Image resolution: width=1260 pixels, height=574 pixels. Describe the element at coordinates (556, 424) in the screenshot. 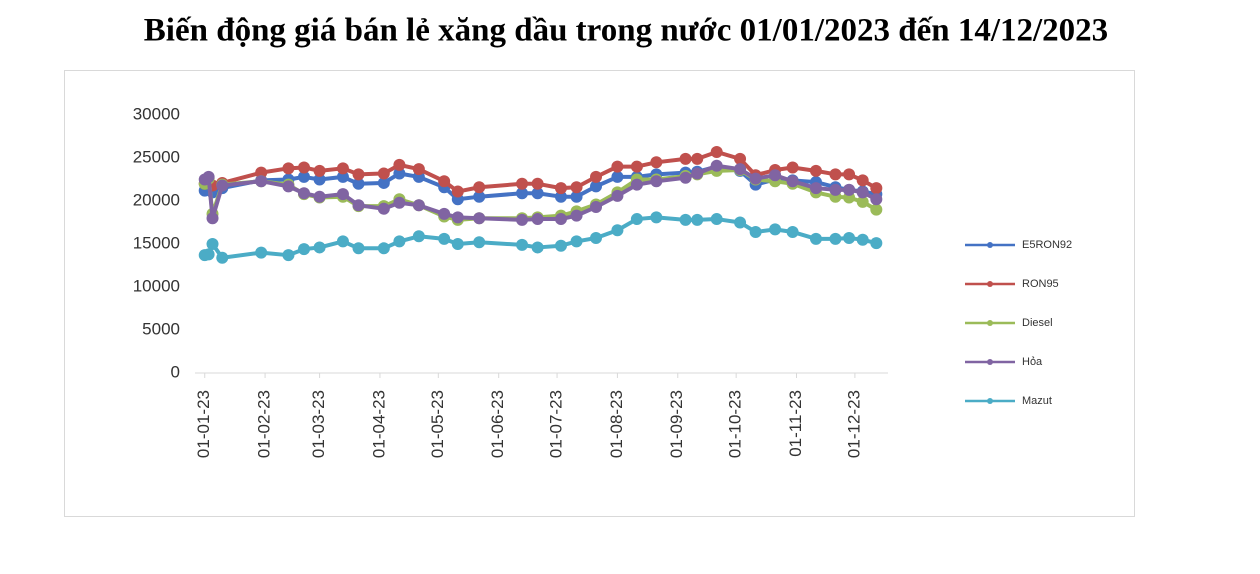

I see `x-tick-label: 01-07-23` at that location.